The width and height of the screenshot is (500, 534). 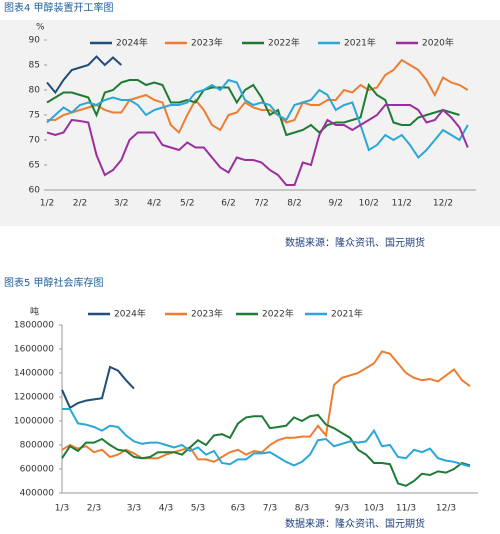 What do you see at coordinates (34, 422) in the screenshot?
I see `y-tick-label: 1000000` at bounding box center [34, 422].